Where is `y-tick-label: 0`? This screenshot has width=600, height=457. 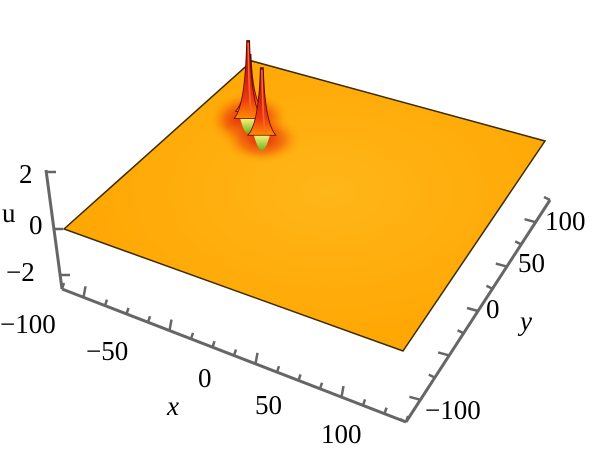 y-tick-label: 0 is located at coordinates (493, 309).